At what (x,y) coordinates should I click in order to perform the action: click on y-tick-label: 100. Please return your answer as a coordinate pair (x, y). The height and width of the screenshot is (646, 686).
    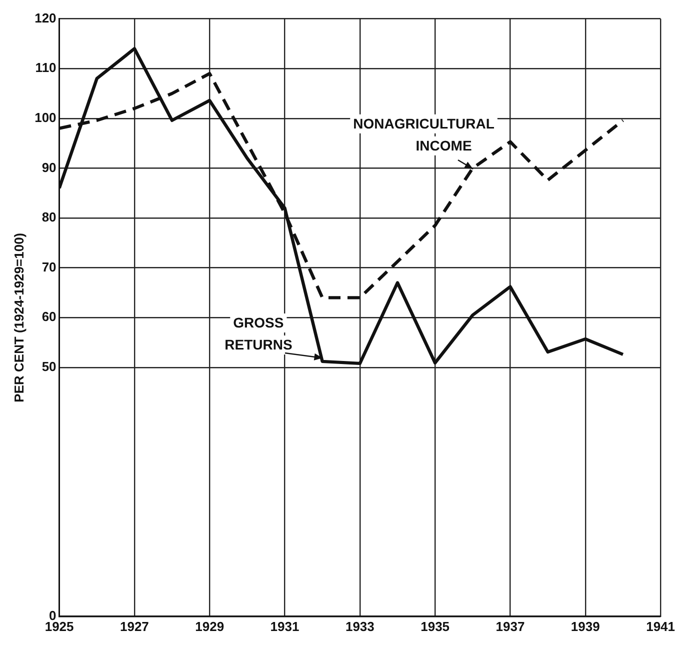
    Looking at the image, I should click on (45, 117).